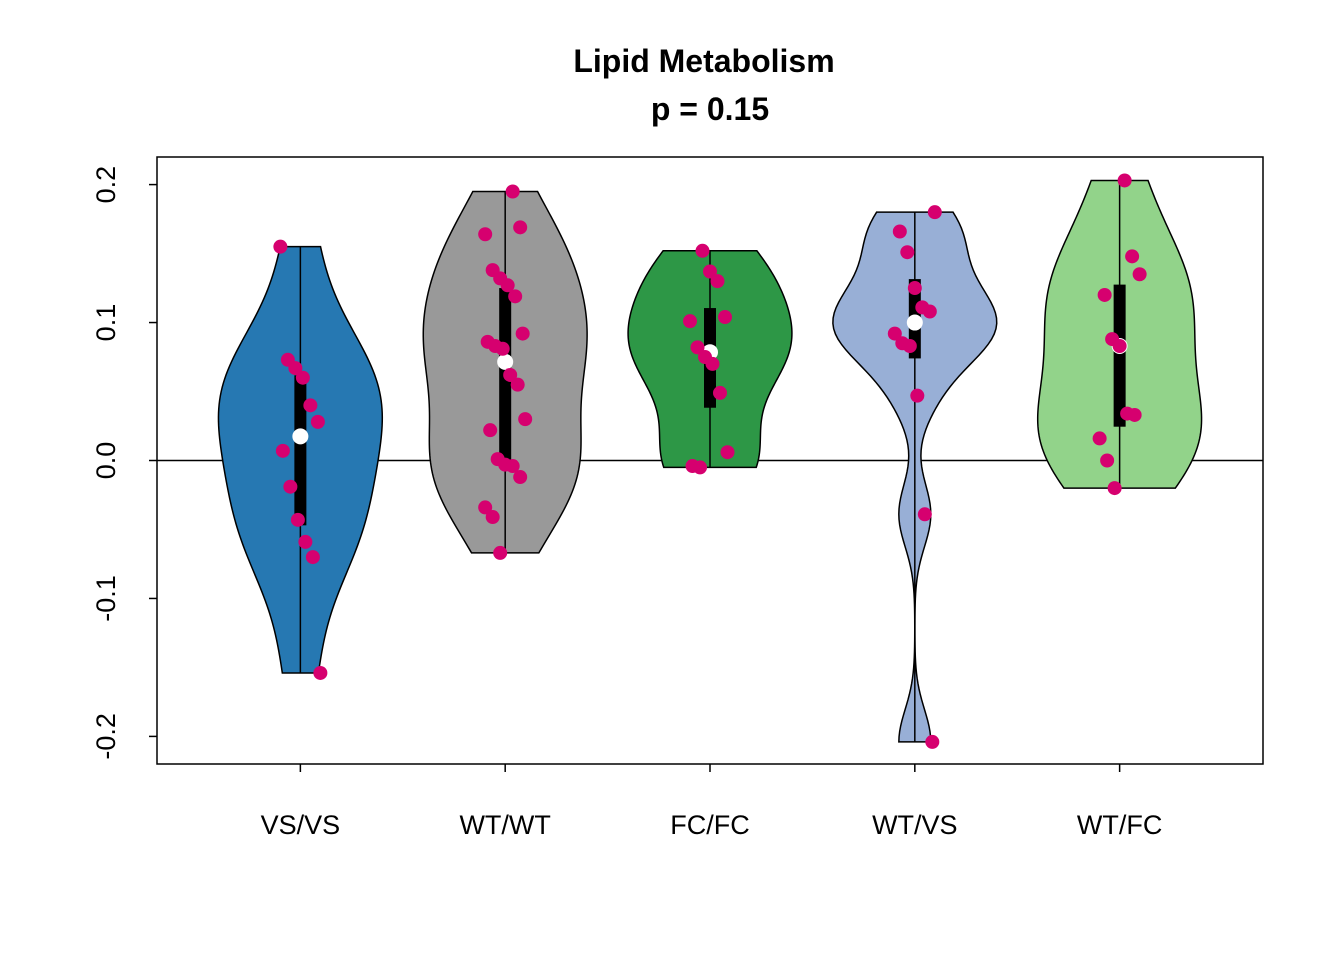 This screenshot has height=965, width=1344. Describe the element at coordinates (106, 461) in the screenshot. I see `y-tick-label: 0.0` at that location.